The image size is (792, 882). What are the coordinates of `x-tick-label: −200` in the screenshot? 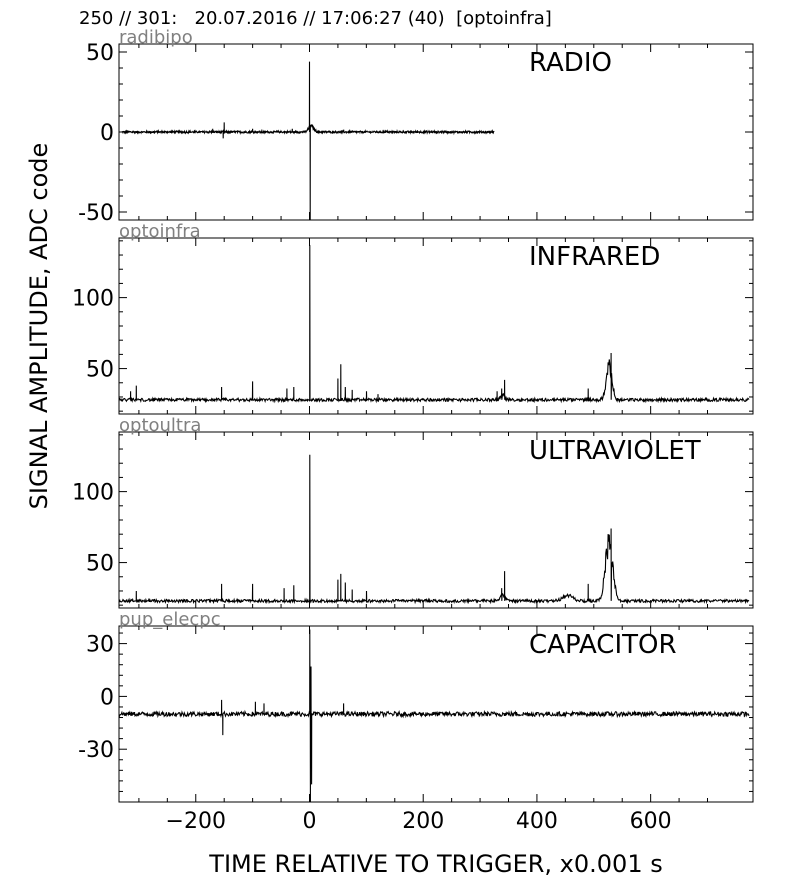 It's located at (196, 821).